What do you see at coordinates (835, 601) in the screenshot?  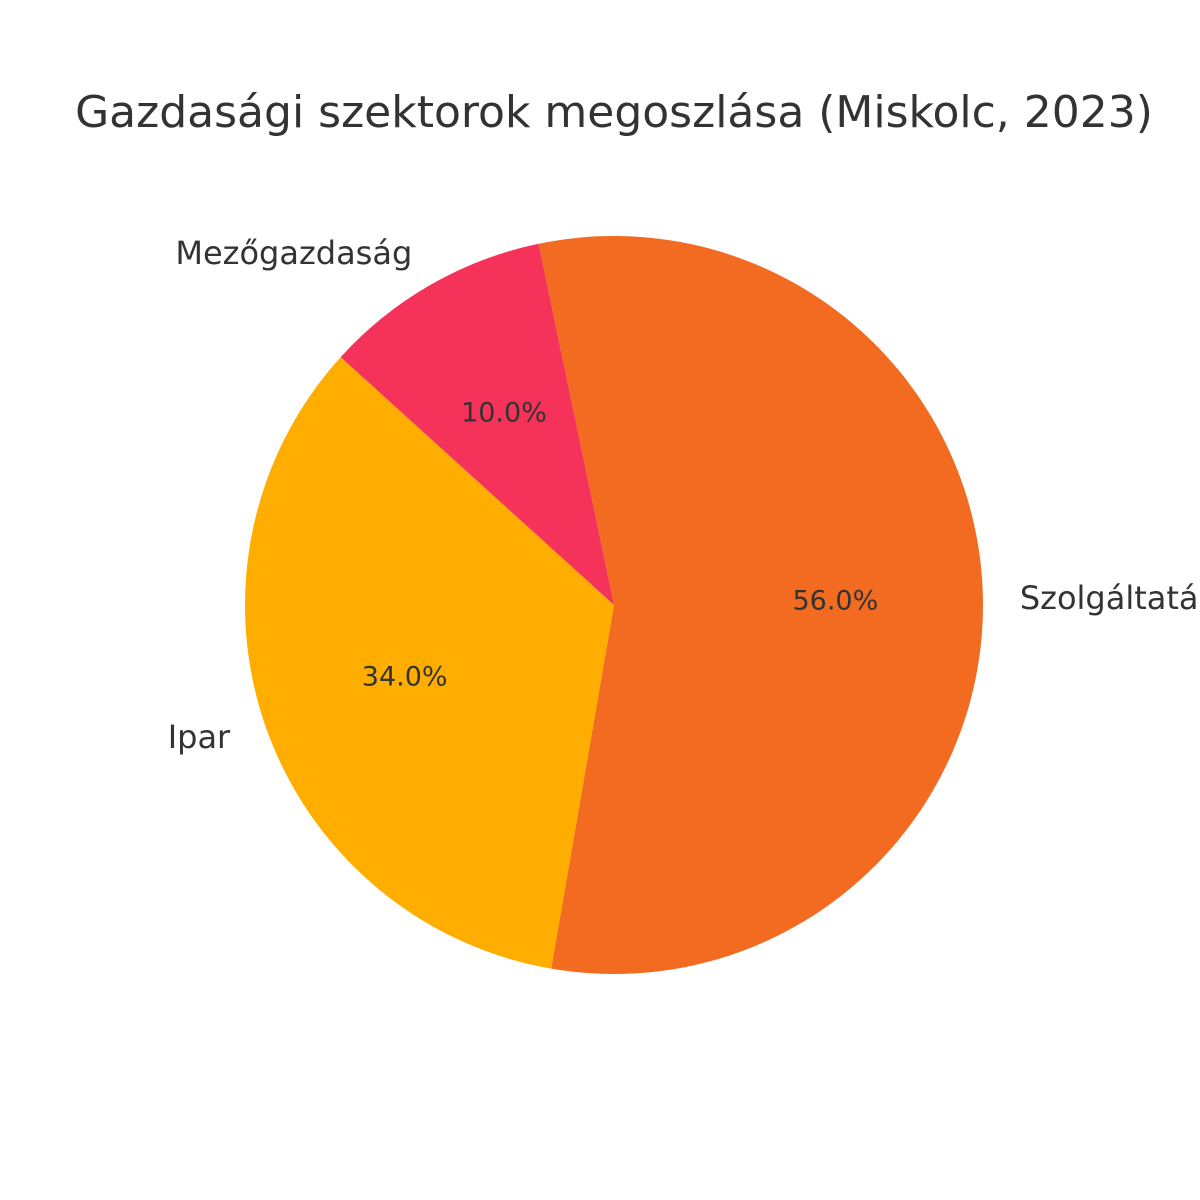 I see `pct-label-szolgaltatas: 56.0%` at bounding box center [835, 601].